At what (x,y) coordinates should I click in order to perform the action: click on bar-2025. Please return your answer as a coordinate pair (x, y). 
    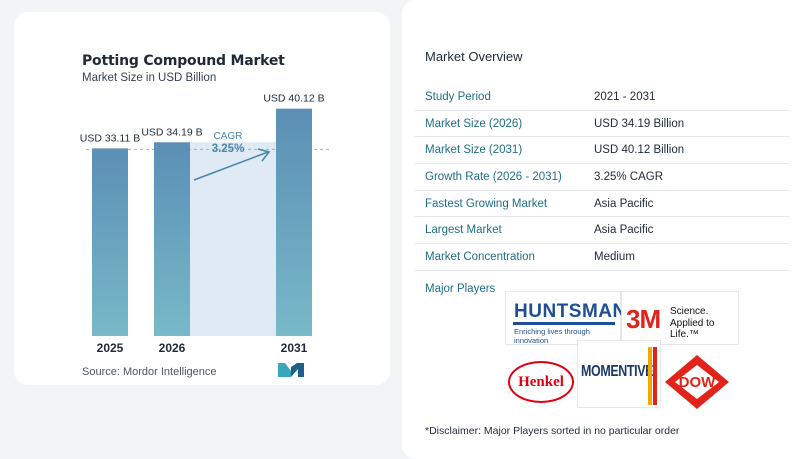
    Looking at the image, I should click on (110, 242).